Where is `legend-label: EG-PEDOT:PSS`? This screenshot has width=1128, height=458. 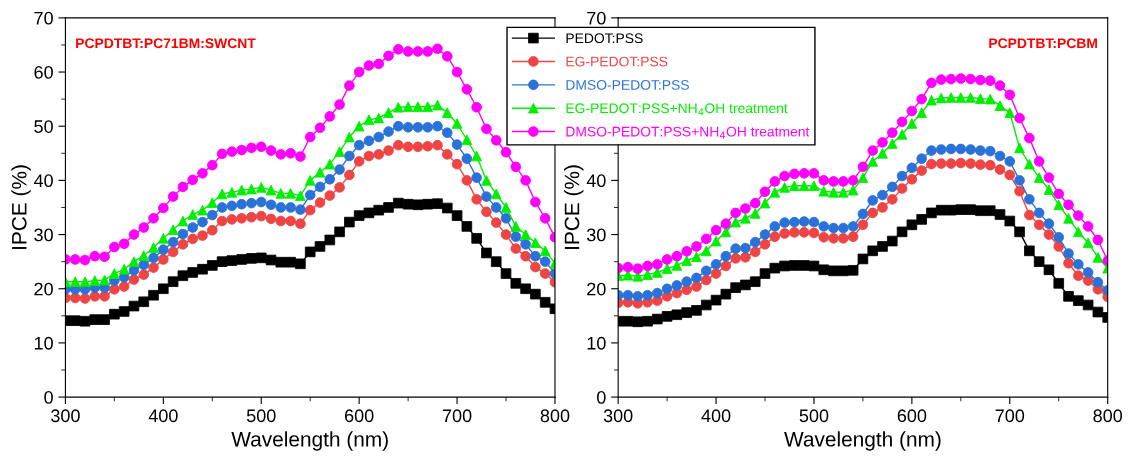 legend-label: EG-PEDOT:PSS is located at coordinates (617, 61).